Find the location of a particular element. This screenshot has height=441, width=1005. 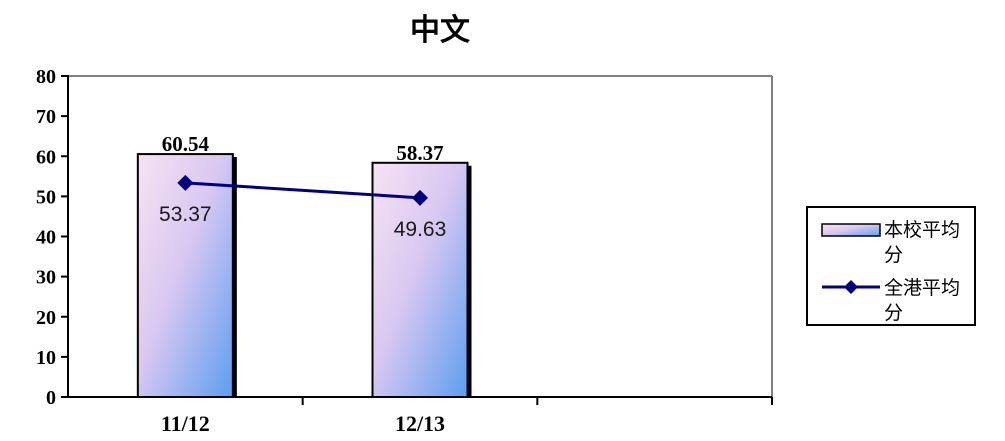

y-axis: 0 10 20 30 40 50 60 70 80 is located at coordinates (52, 237).